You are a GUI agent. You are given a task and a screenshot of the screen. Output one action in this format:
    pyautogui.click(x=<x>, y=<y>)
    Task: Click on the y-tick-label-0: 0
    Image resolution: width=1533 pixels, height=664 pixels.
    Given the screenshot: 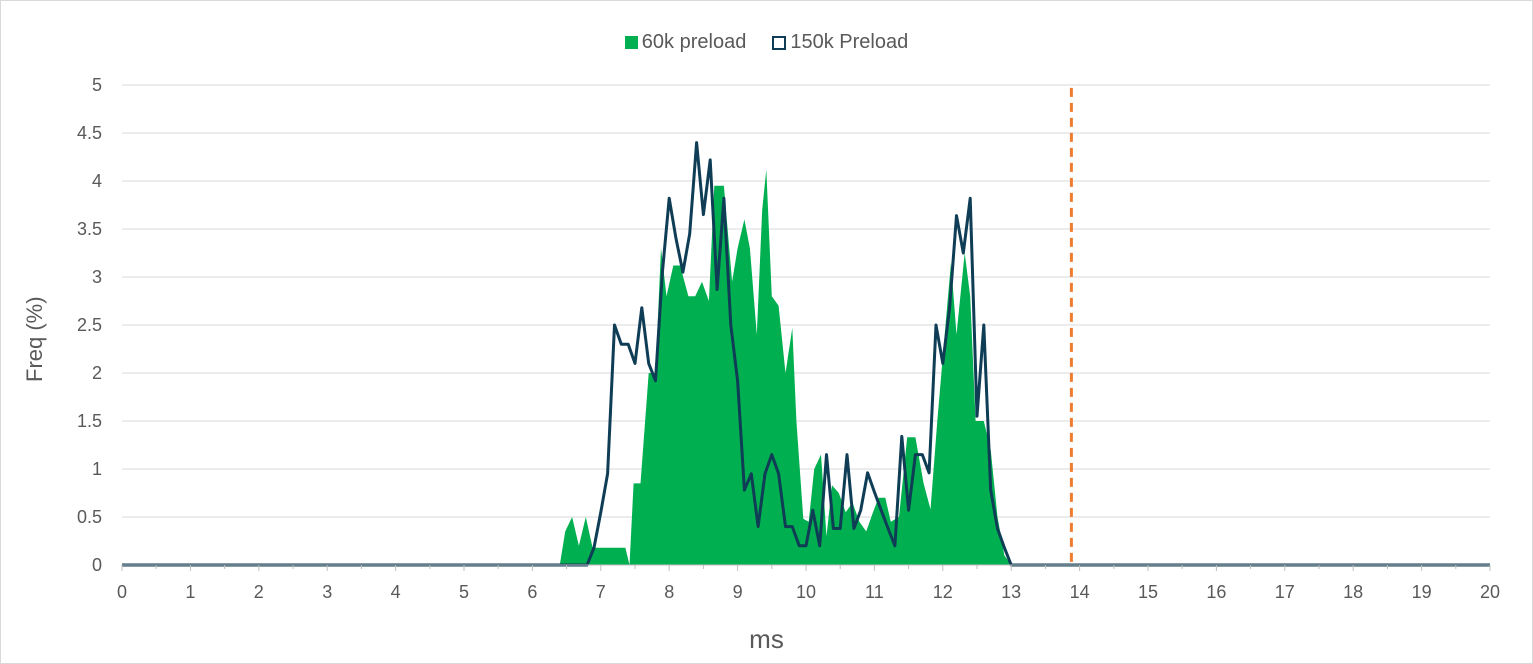 What is the action you would take?
    pyautogui.click(x=97, y=565)
    